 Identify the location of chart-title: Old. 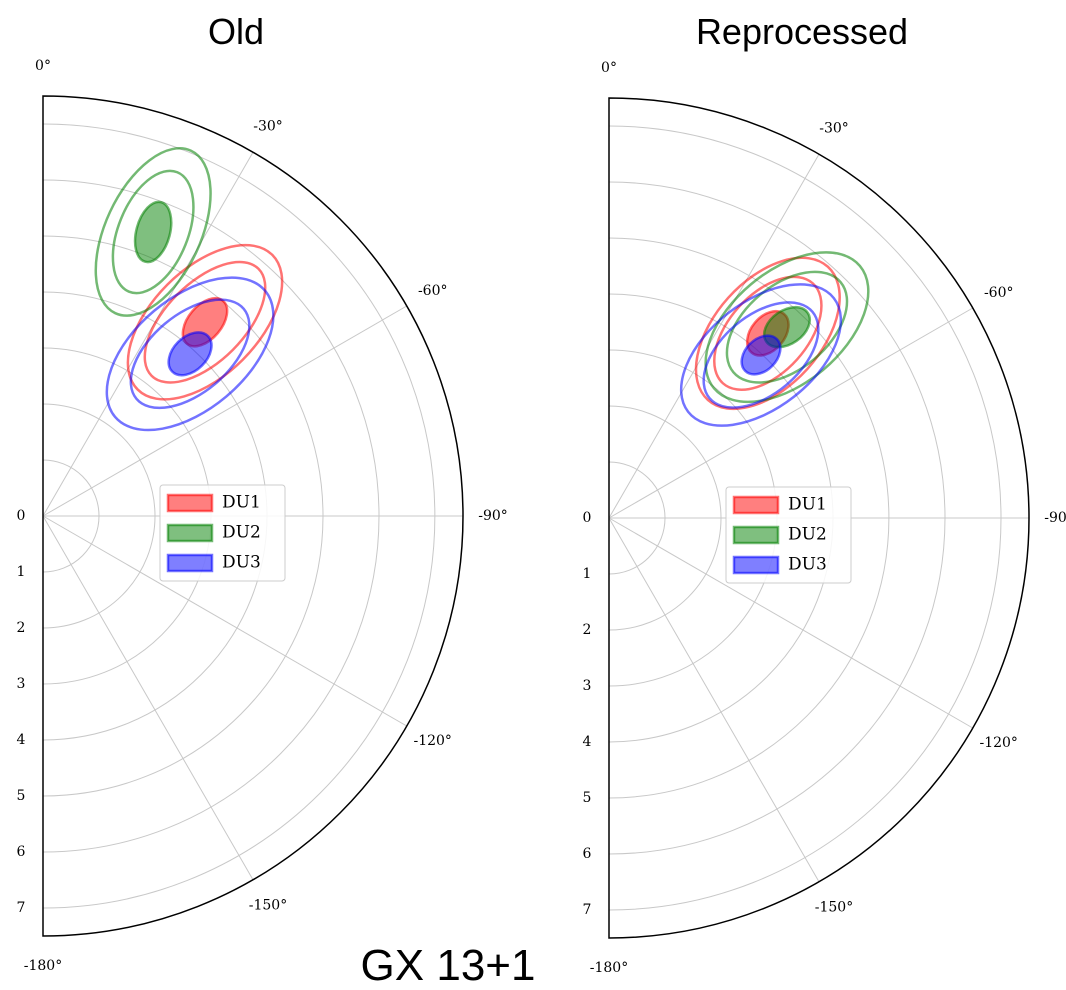
(236, 31).